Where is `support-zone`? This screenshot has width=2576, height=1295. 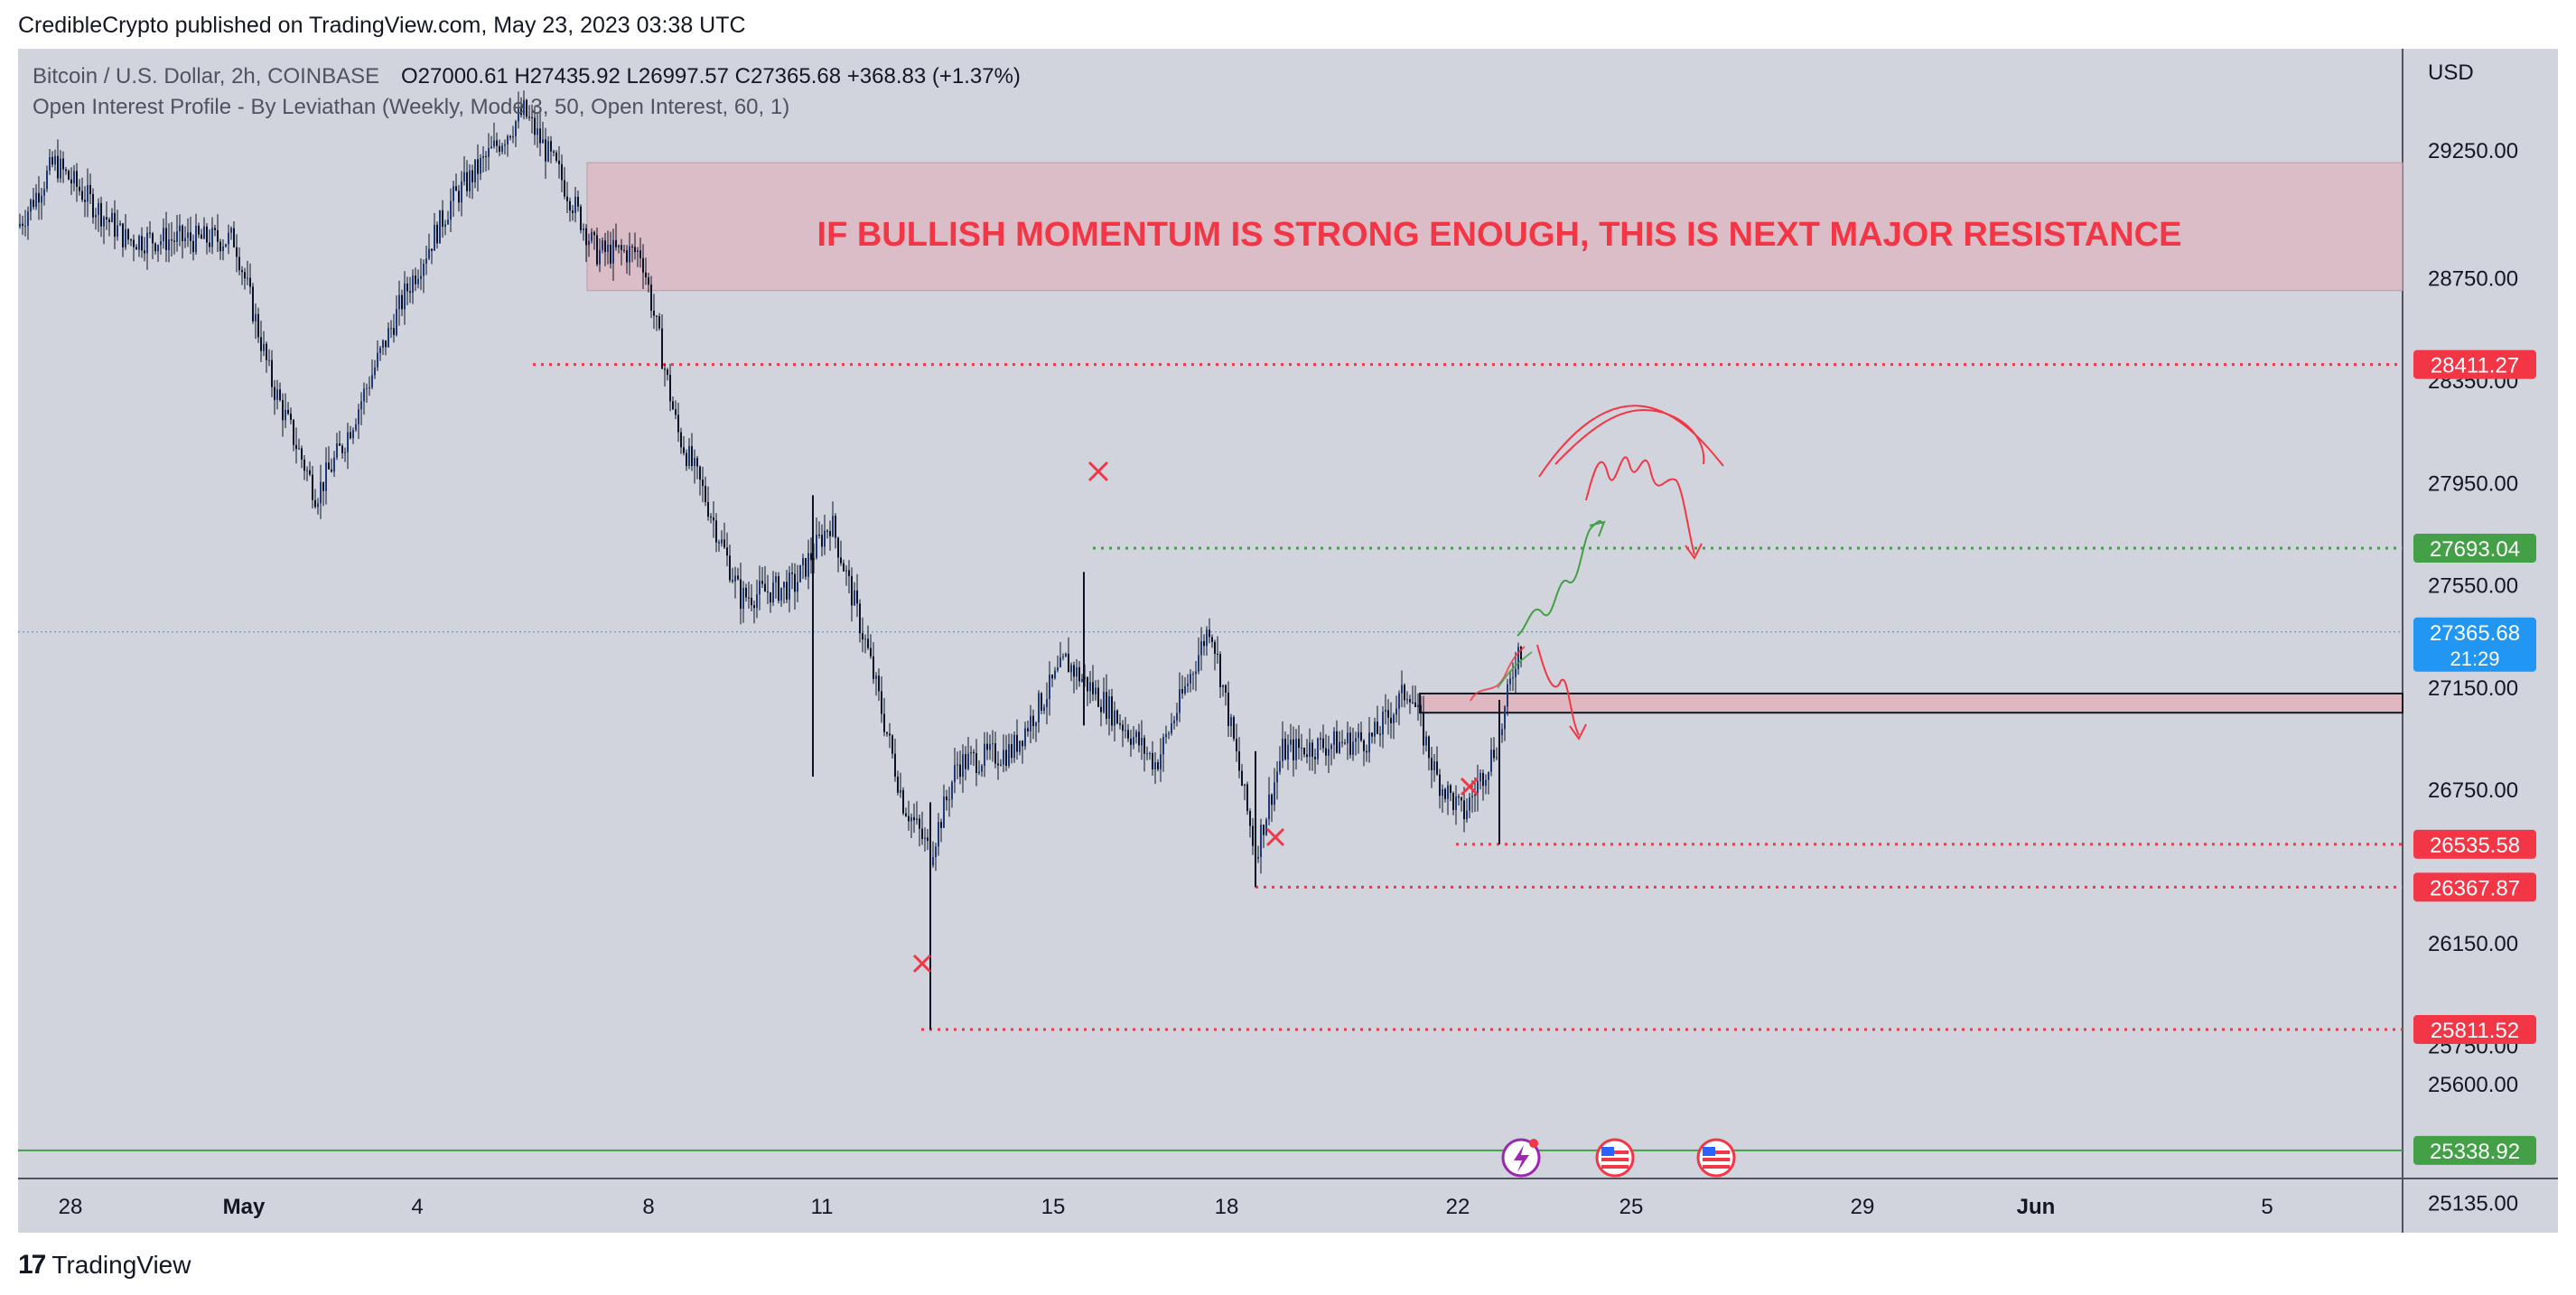
support-zone is located at coordinates (1911, 703).